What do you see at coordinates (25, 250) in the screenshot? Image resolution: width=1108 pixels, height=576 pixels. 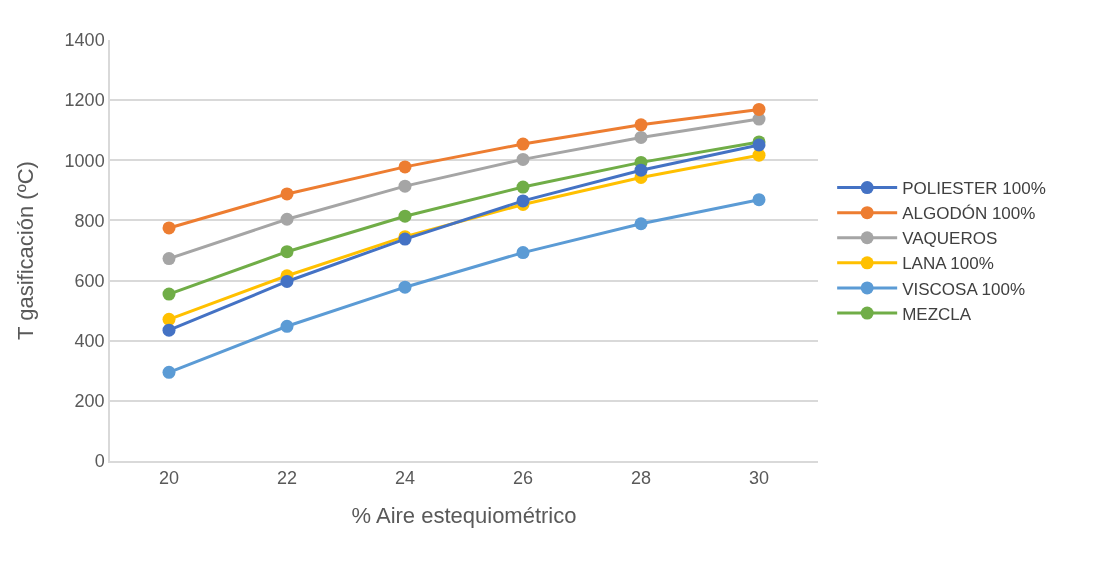 I see `y-axis-title: T gasificación (ºC)` at bounding box center [25, 250].